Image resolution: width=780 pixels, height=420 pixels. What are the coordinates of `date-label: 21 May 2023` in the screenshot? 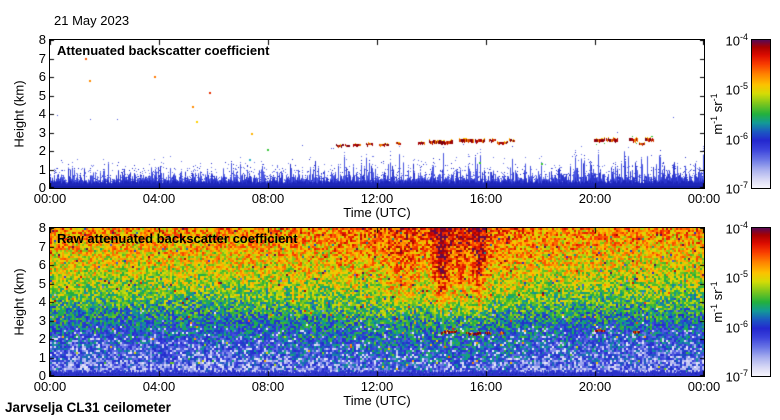 It's located at (92, 20).